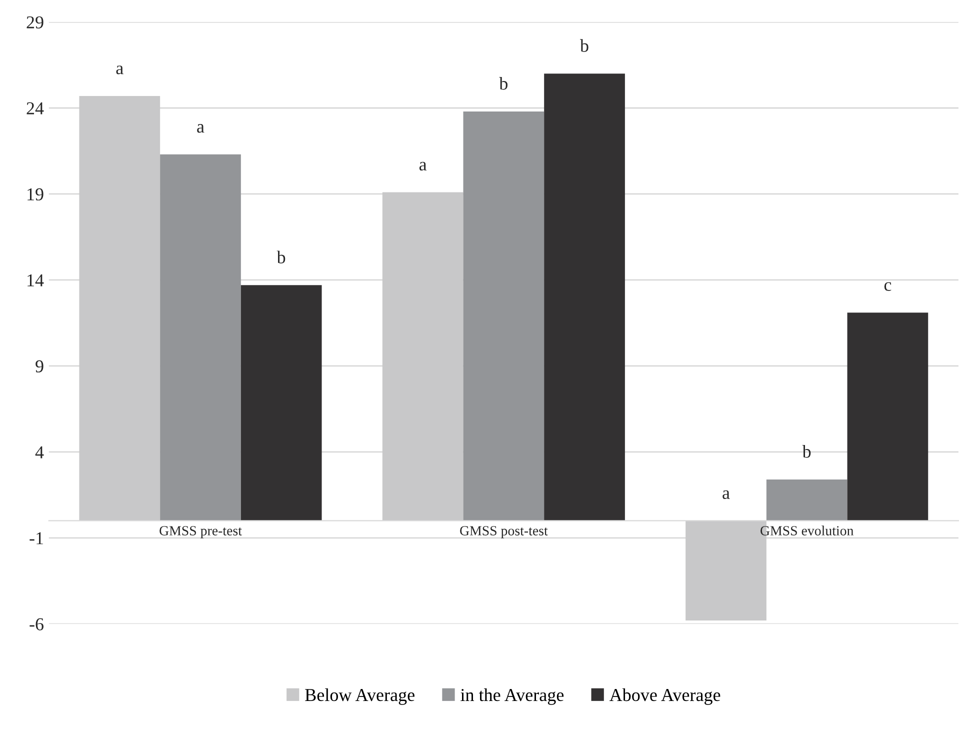  Describe the element at coordinates (359, 696) in the screenshot. I see `legend-label: Below Average` at that location.